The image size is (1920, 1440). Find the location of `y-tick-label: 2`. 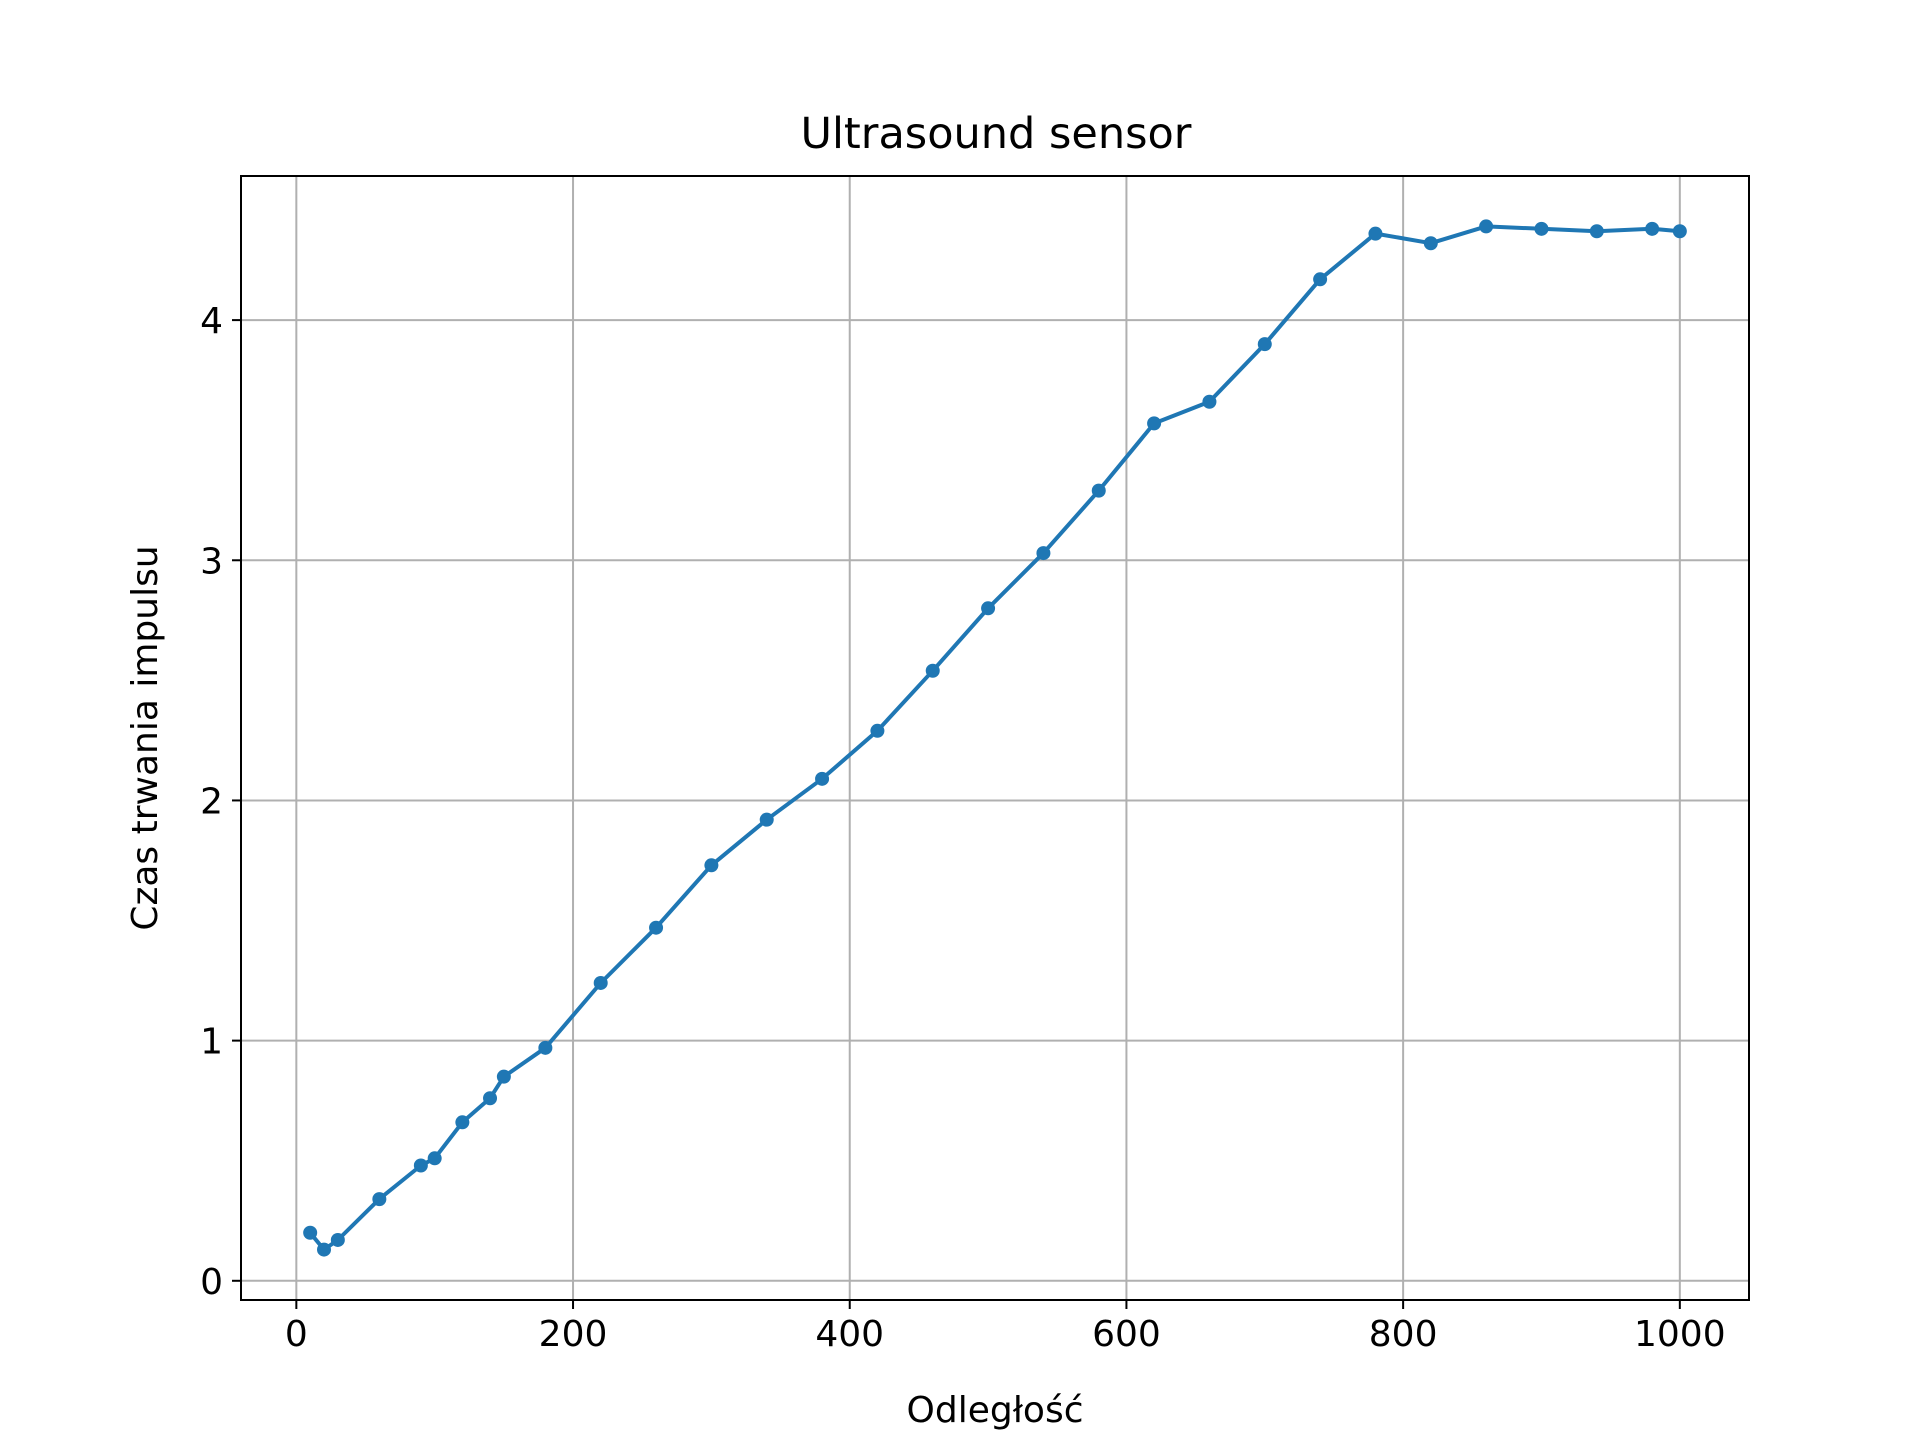

y-tick-label: 2 is located at coordinates (211, 801).